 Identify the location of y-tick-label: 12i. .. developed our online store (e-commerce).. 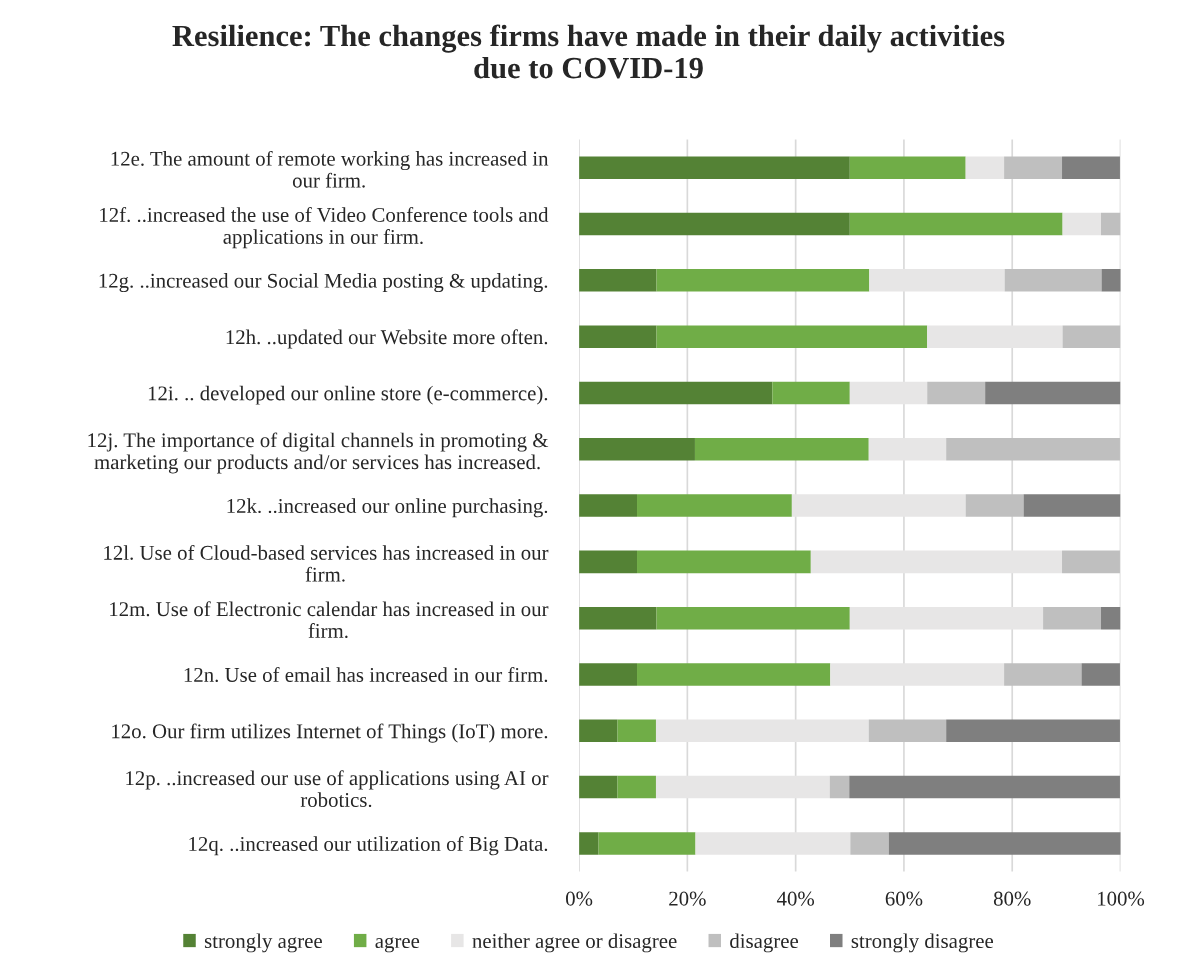
(348, 395).